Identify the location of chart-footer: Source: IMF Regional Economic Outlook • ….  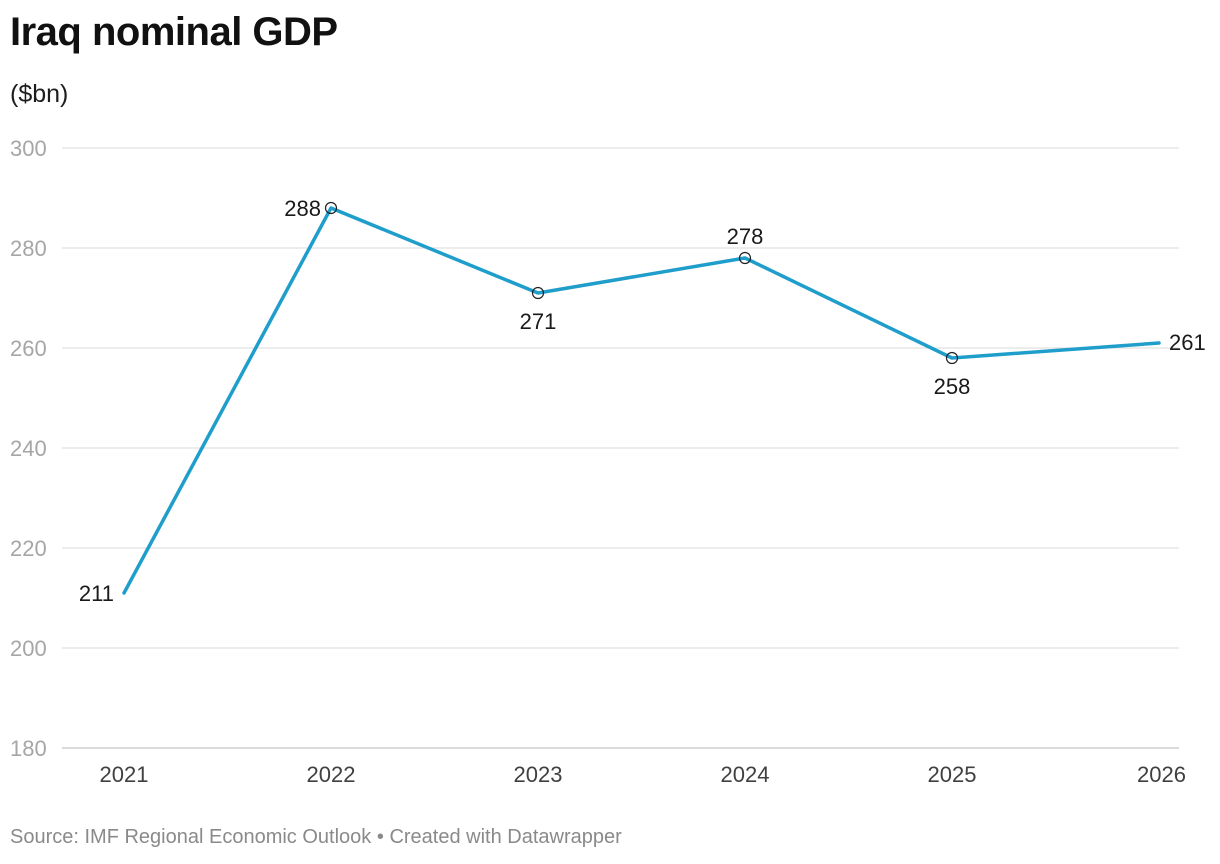
(316, 837).